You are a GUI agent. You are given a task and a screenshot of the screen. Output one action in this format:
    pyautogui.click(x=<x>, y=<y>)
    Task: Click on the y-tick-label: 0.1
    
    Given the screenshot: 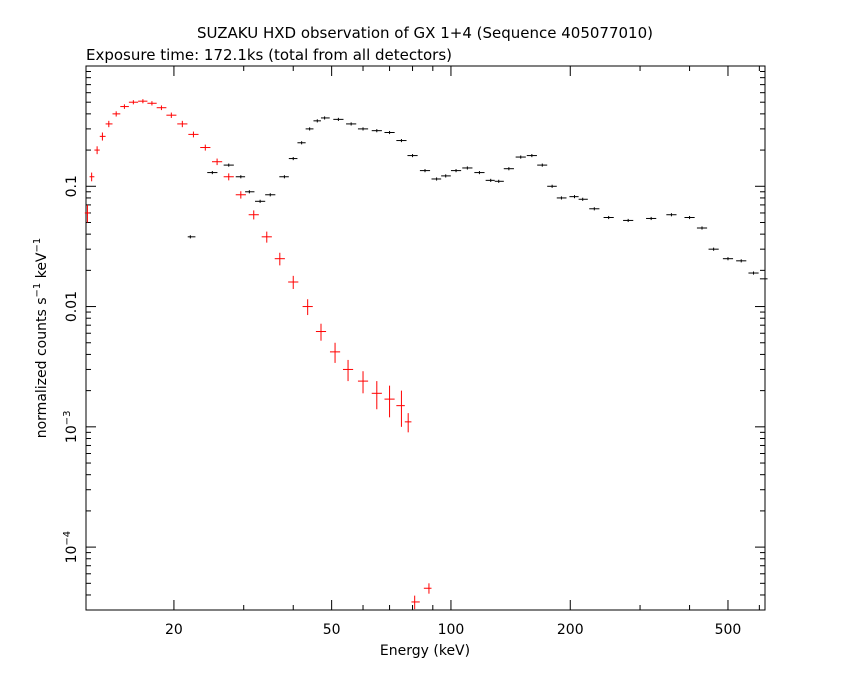 What is the action you would take?
    pyautogui.click(x=72, y=186)
    